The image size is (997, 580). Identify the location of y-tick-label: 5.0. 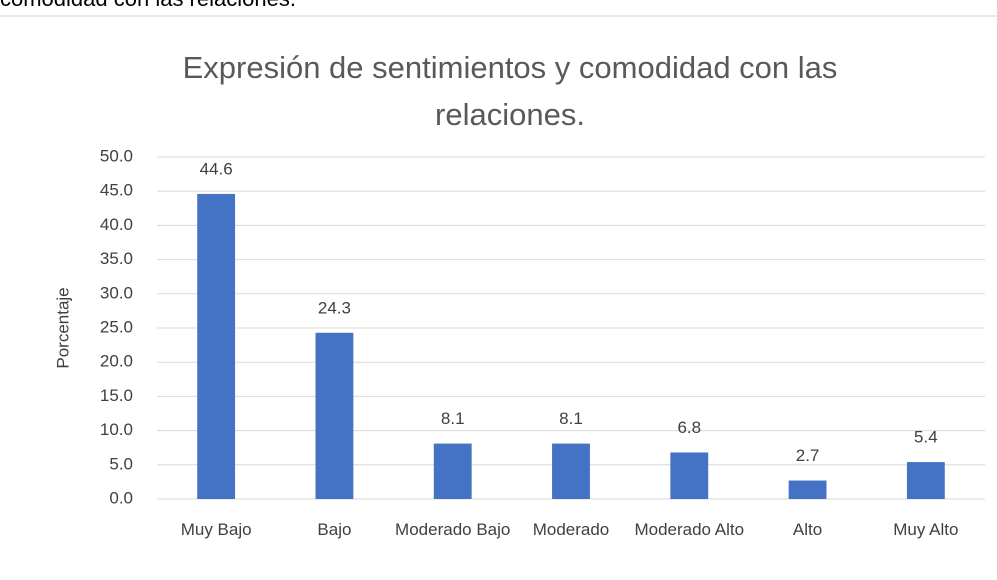
(121, 463).